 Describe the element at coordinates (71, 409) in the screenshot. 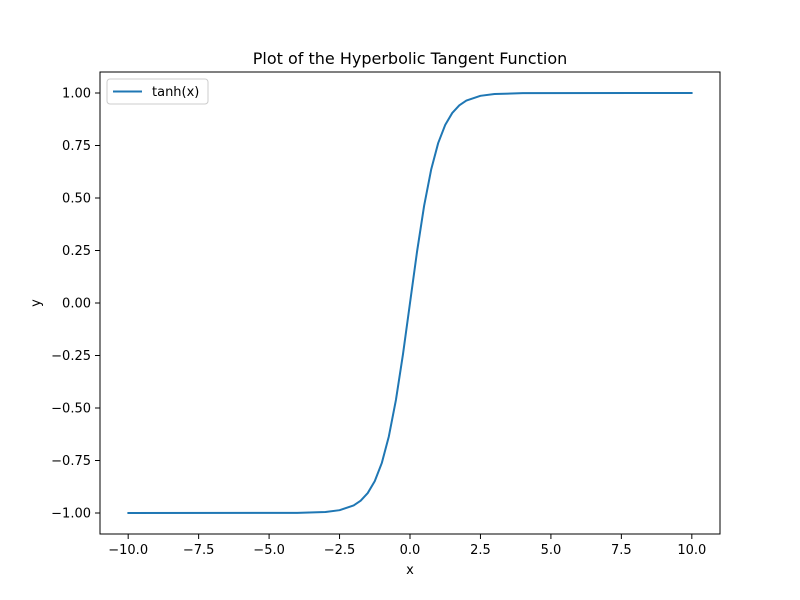

I see `y-tick-label: −0.50` at that location.